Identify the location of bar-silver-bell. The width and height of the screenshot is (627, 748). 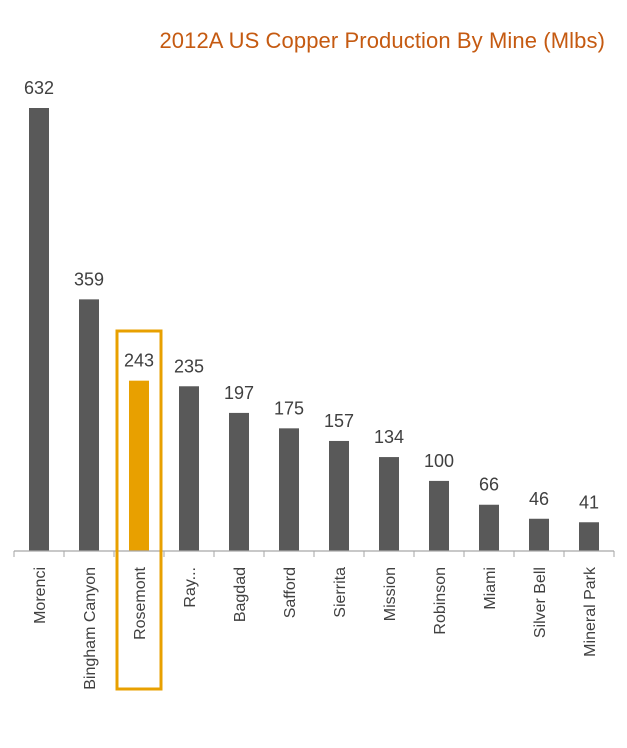
(539, 534).